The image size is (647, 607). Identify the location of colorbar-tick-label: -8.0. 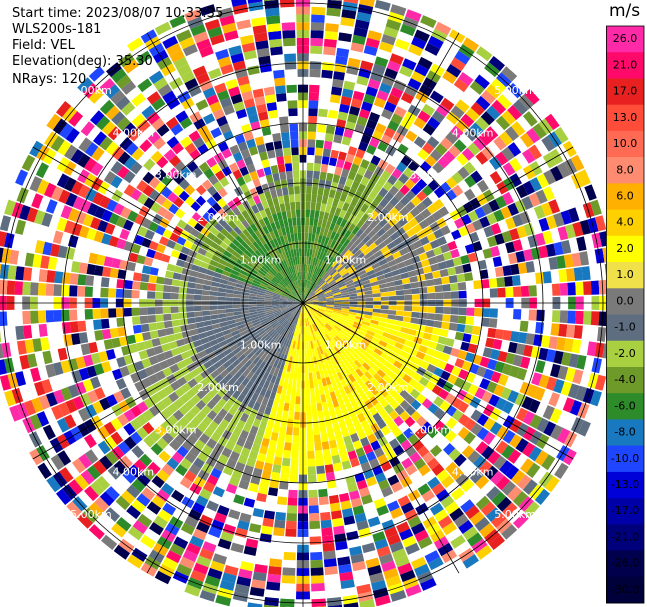
(624, 432).